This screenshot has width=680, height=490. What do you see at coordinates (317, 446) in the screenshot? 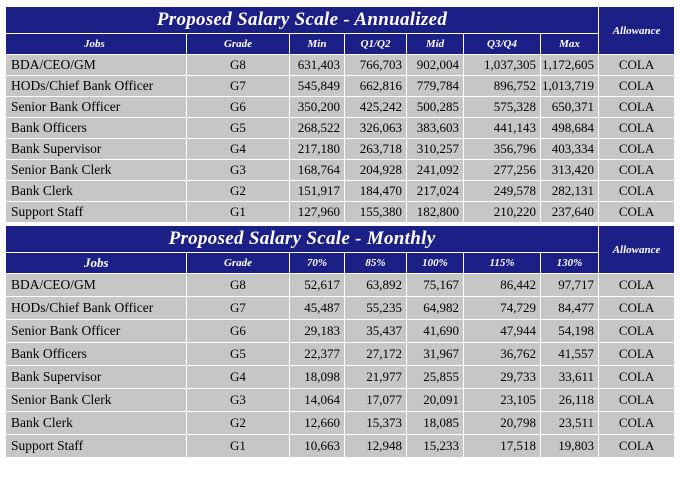
I see `value-cell: 10,663` at bounding box center [317, 446].